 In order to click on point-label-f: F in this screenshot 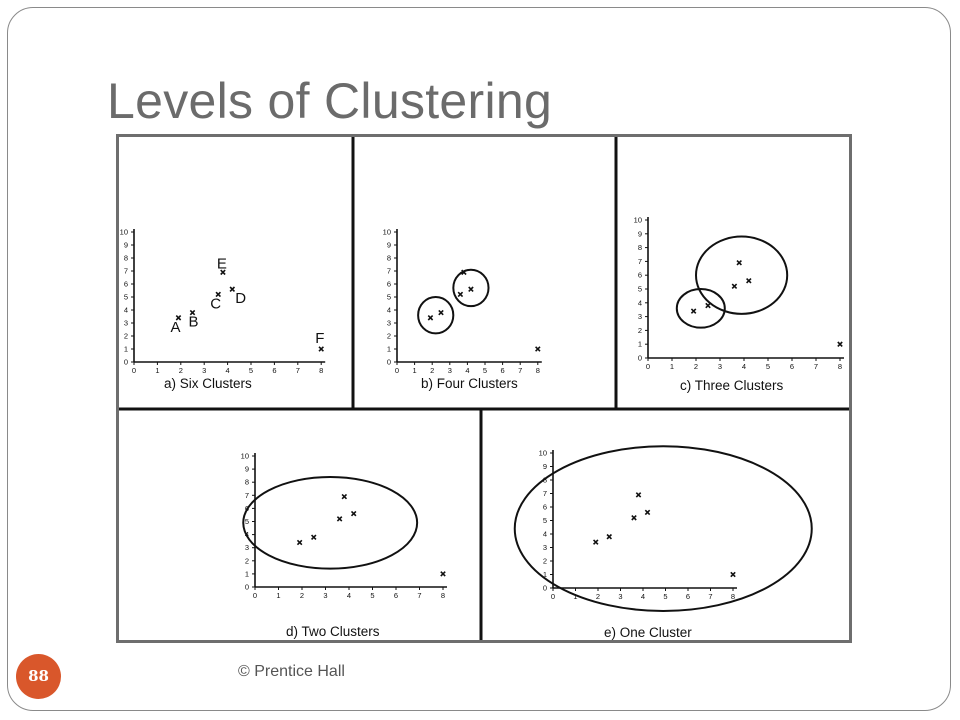, I will do `click(319, 338)`.